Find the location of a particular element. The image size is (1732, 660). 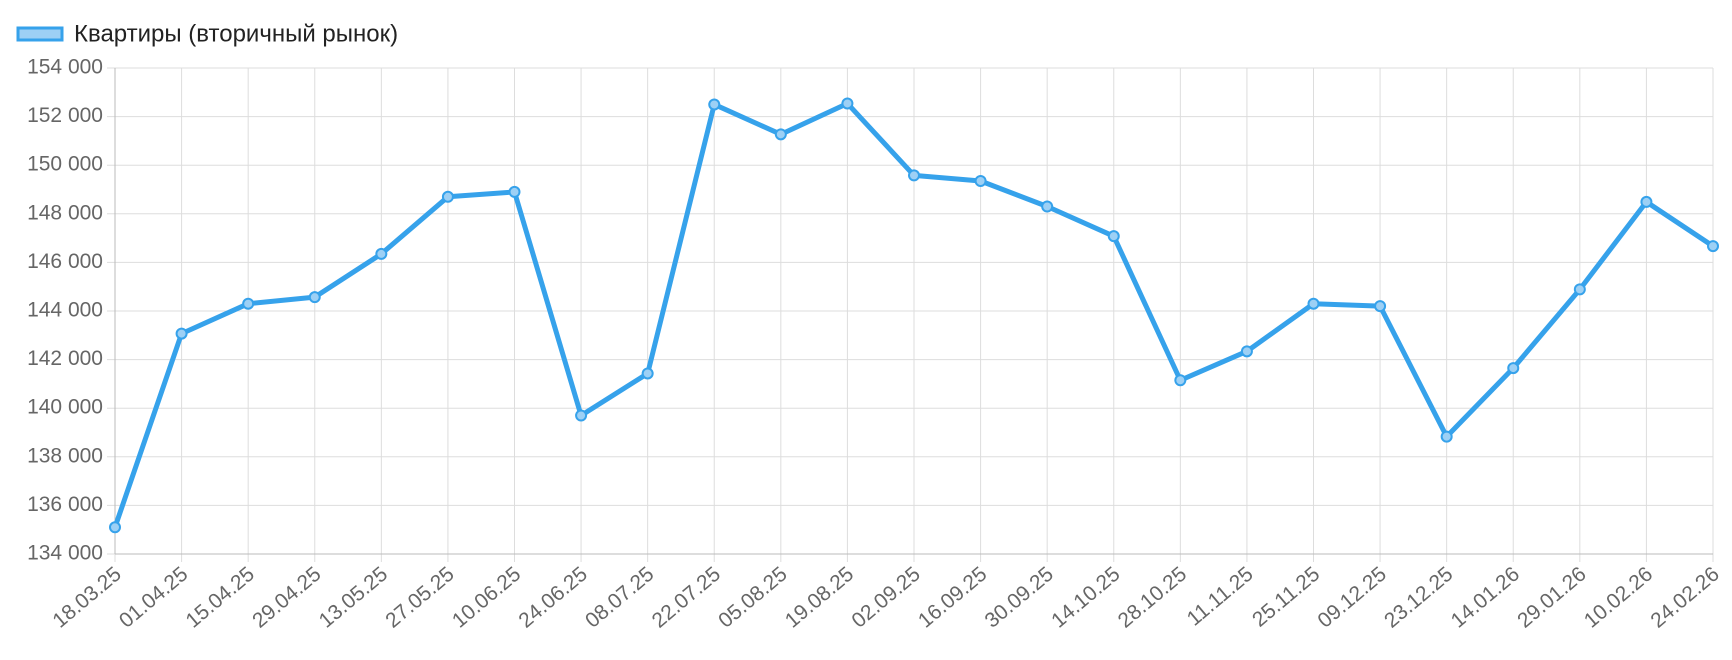

x-tick-label: 29.04.25 is located at coordinates (286, 597).